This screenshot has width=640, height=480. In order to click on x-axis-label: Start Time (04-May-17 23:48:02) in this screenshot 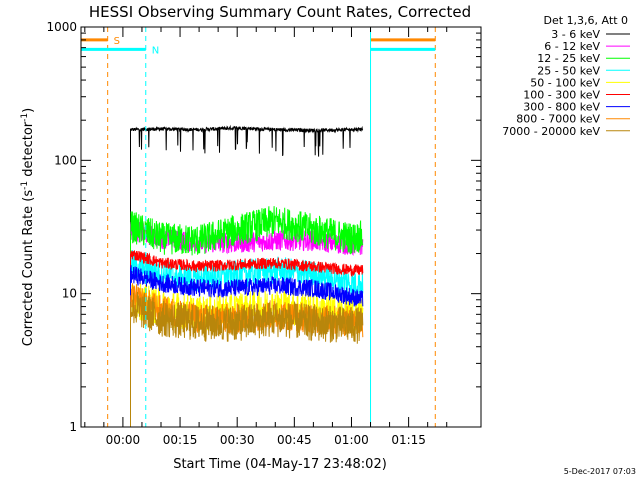, I will do `click(280, 464)`.